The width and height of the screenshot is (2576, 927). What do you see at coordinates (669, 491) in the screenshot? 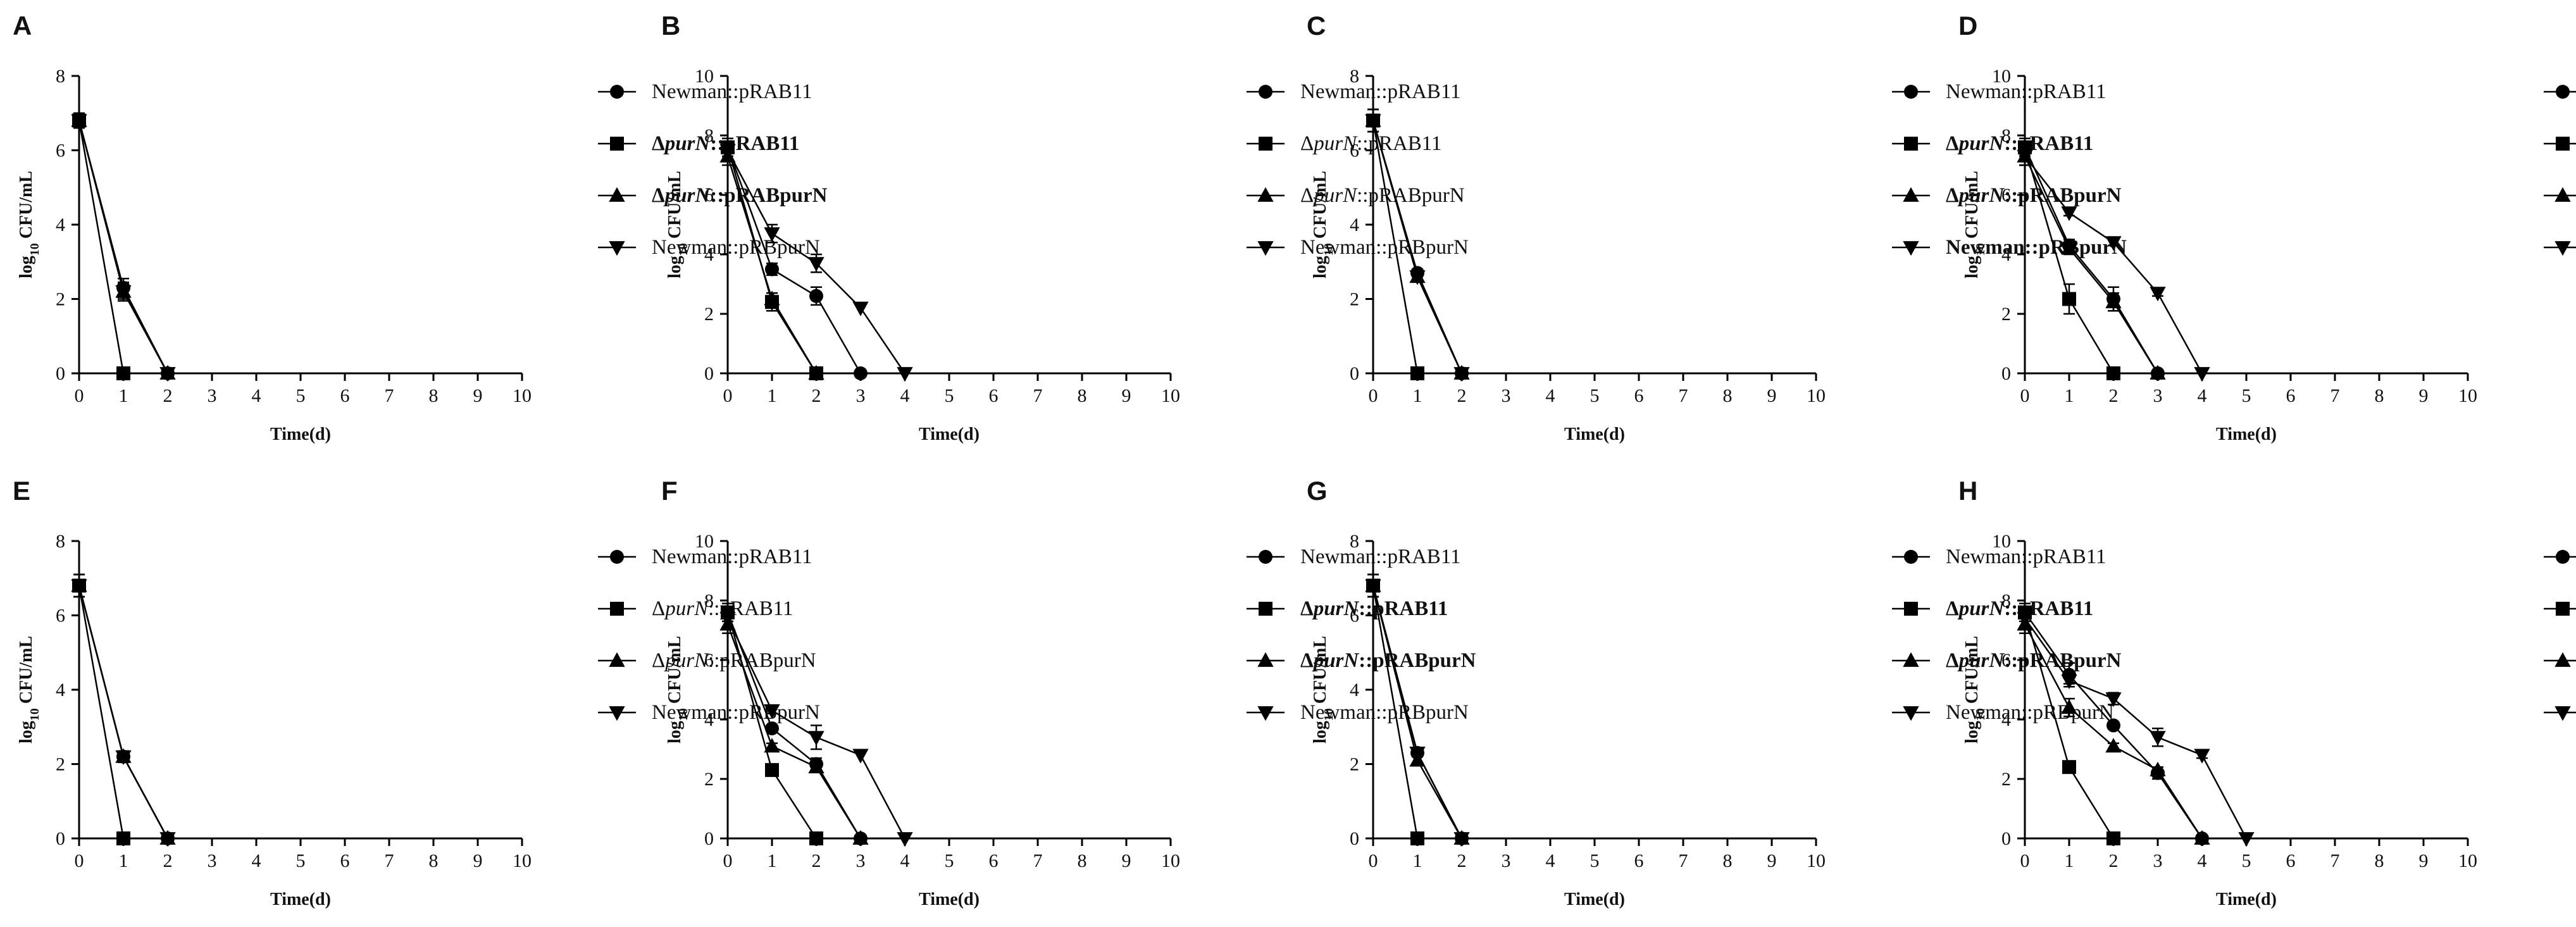
I see `panel-letter: F` at bounding box center [669, 491].